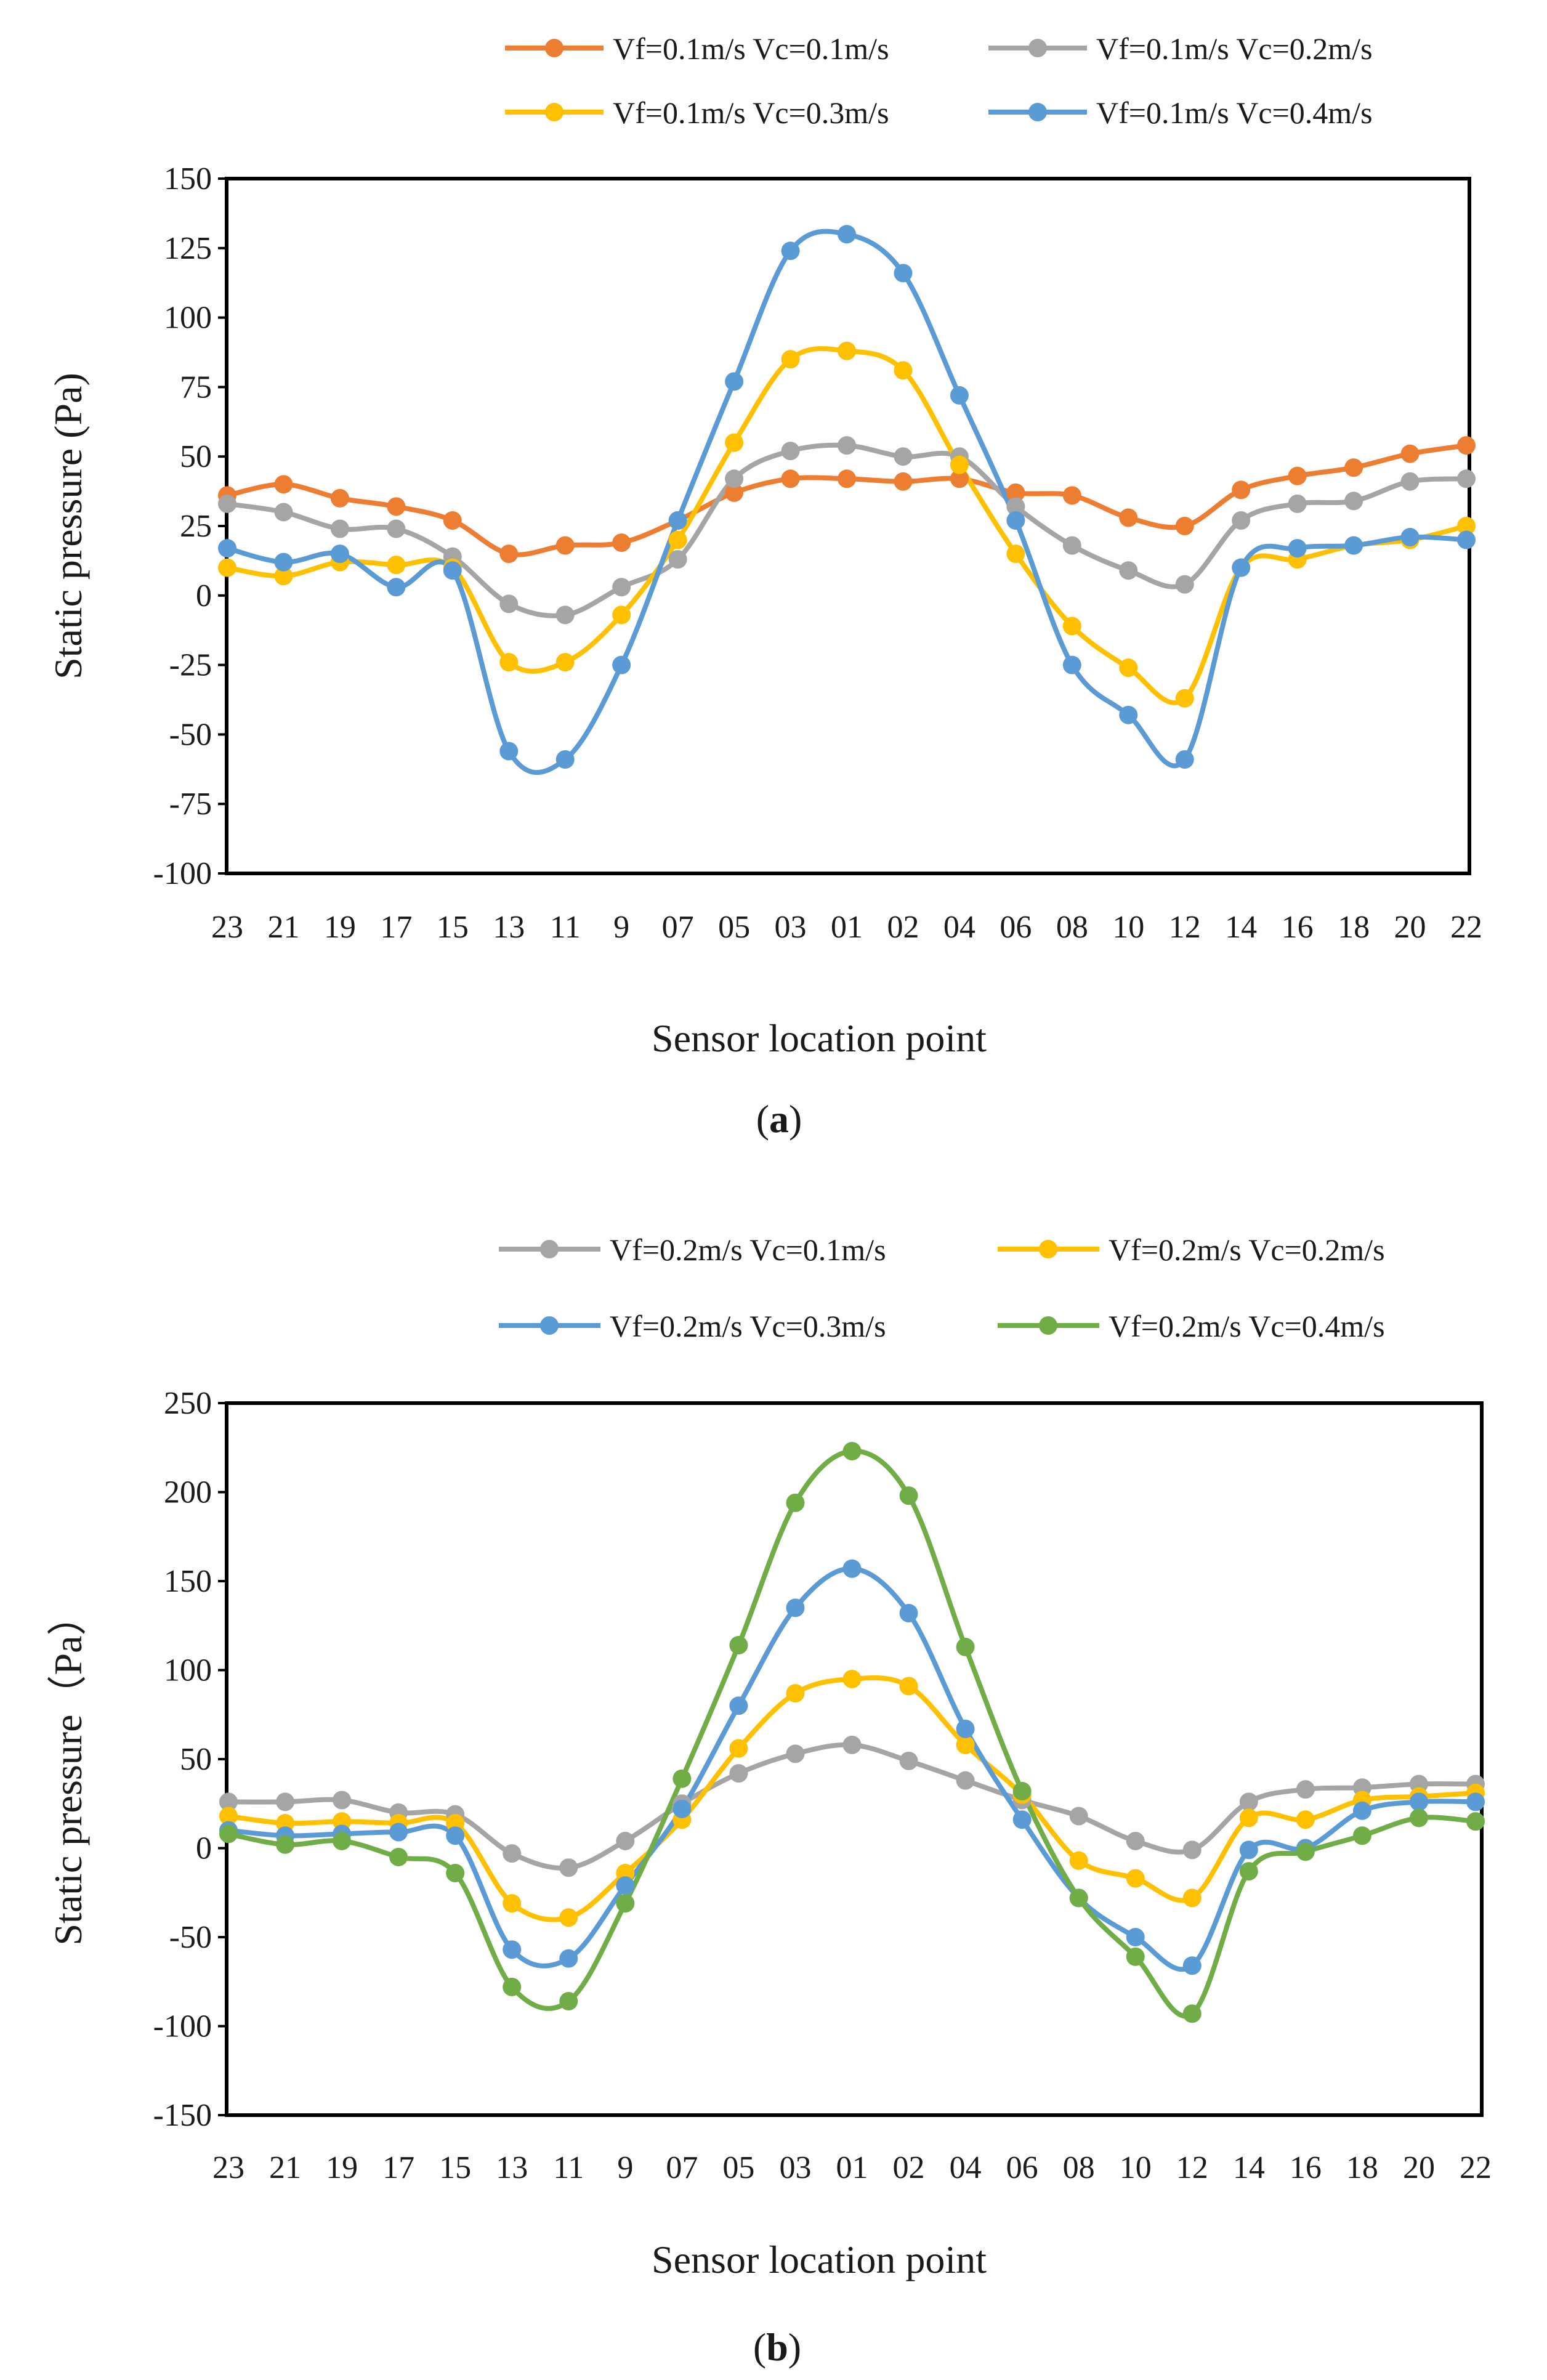 This screenshot has height=2380, width=1547. What do you see at coordinates (625, 2167) in the screenshot?
I see `x-tick-label-b-7: 9` at bounding box center [625, 2167].